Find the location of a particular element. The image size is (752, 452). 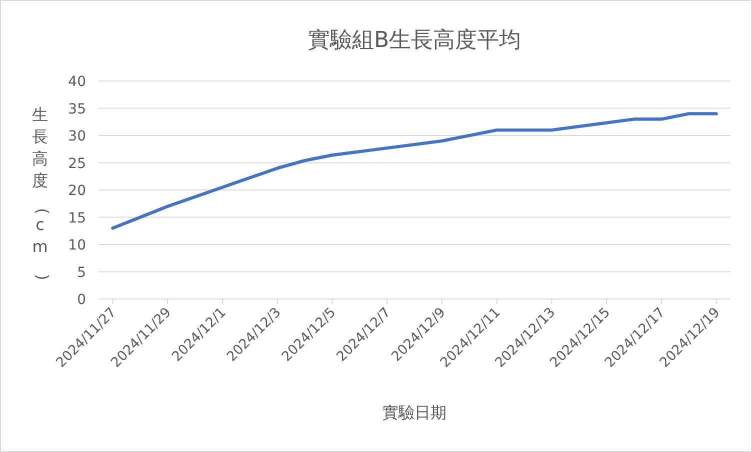

y-tick-label: 20 is located at coordinates (77, 191).